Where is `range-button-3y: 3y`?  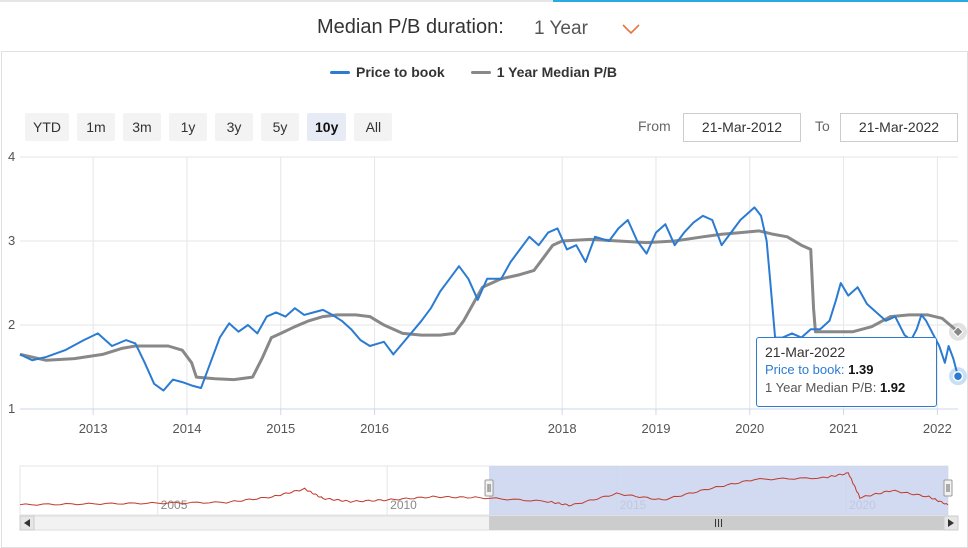 range-button-3y: 3y is located at coordinates (234, 127).